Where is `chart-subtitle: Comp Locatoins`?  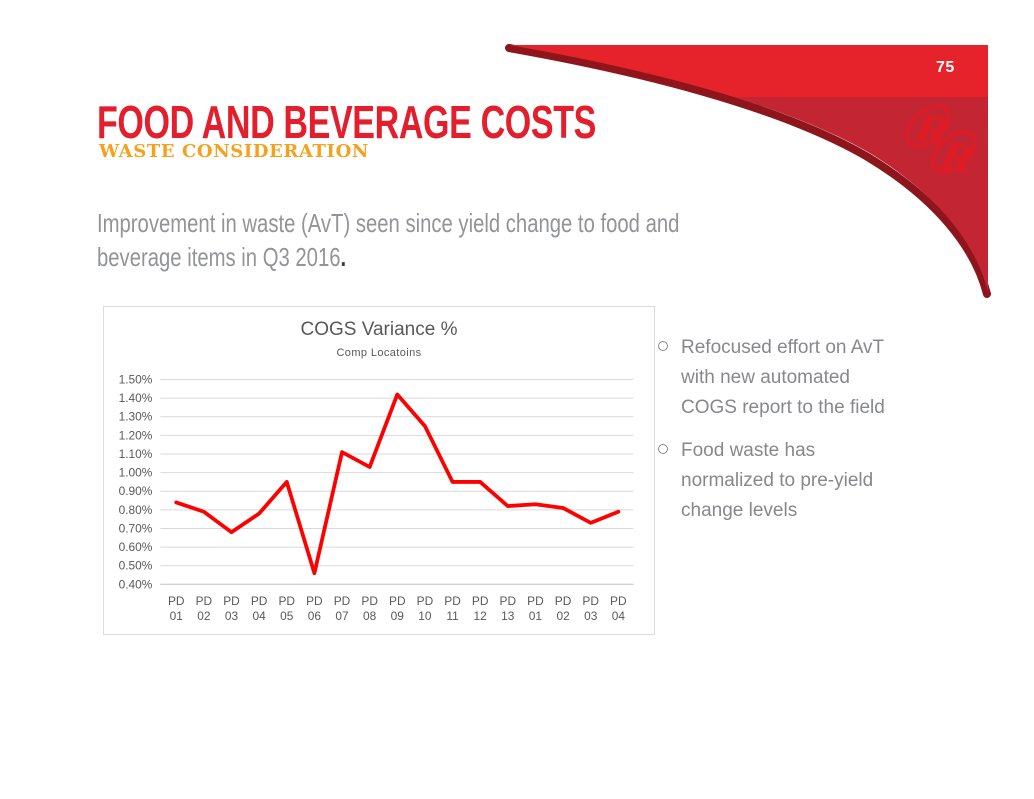 chart-subtitle: Comp Locatoins is located at coordinates (379, 353).